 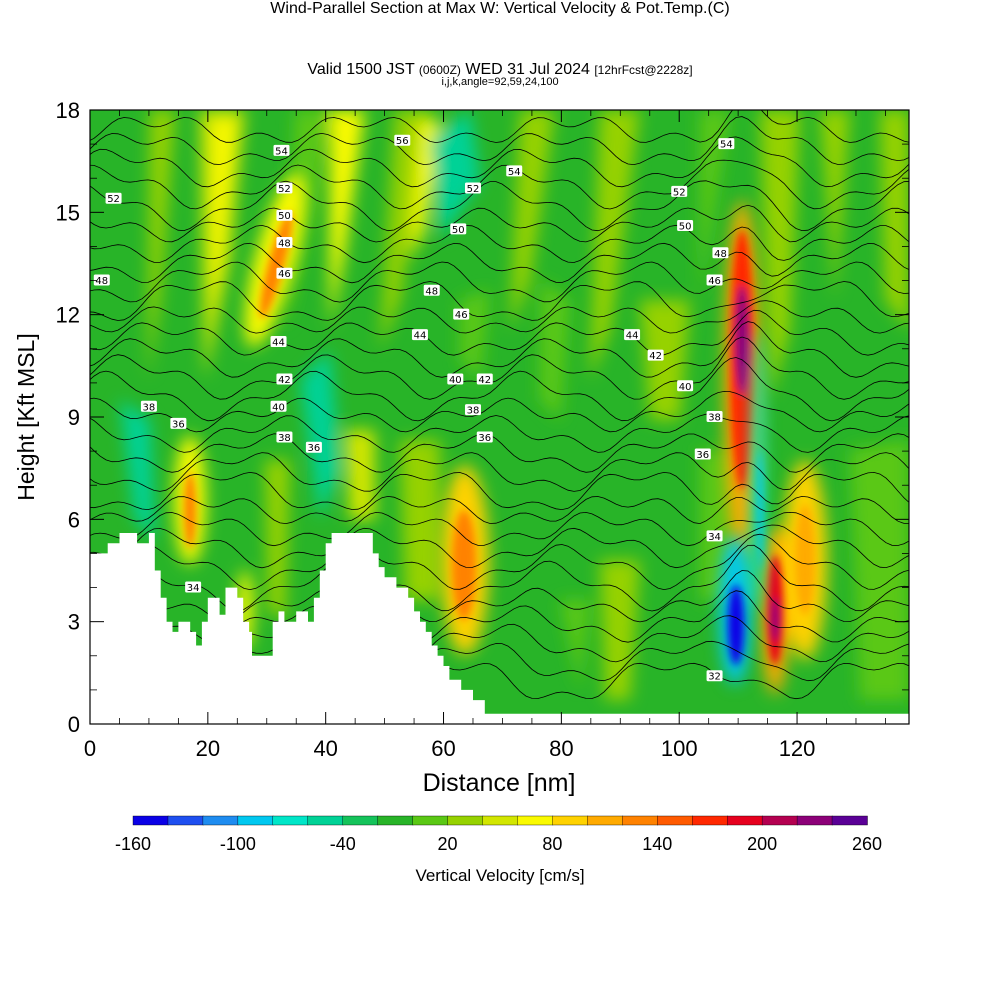 What do you see at coordinates (439, 70) in the screenshot?
I see `valid-utc: (0600Z)` at bounding box center [439, 70].